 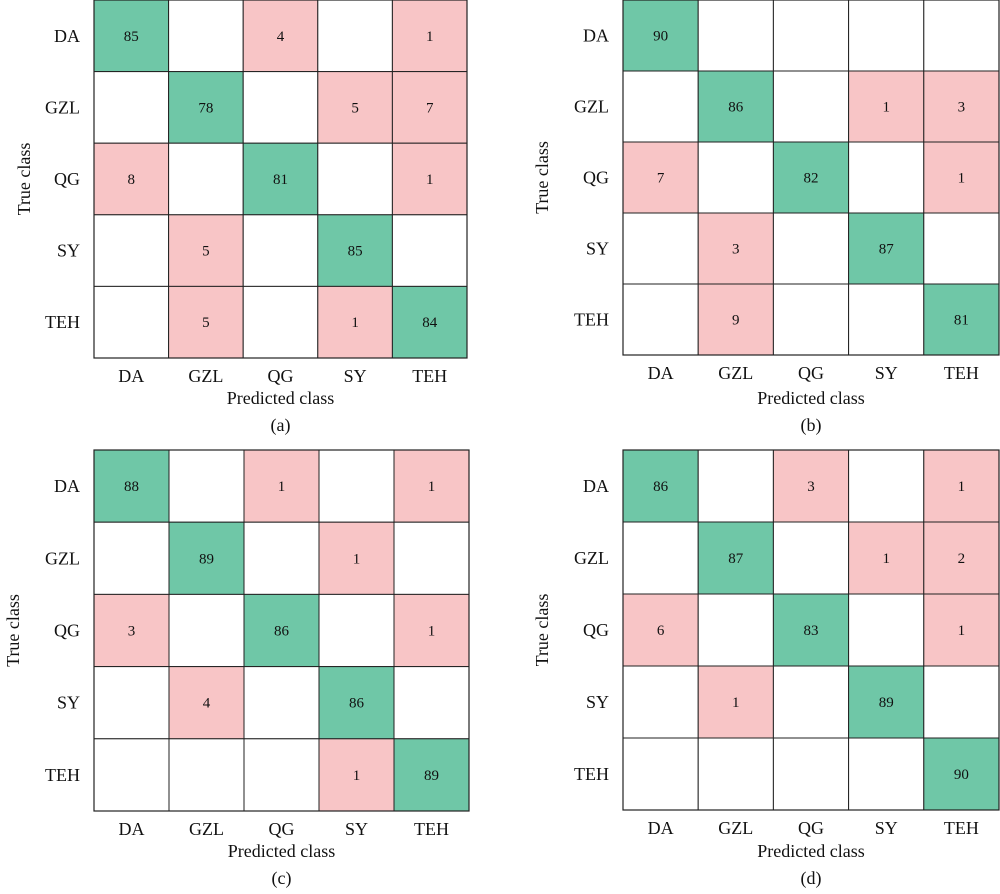 I want to click on x-axis-label: Predicted class, so click(x=810, y=851).